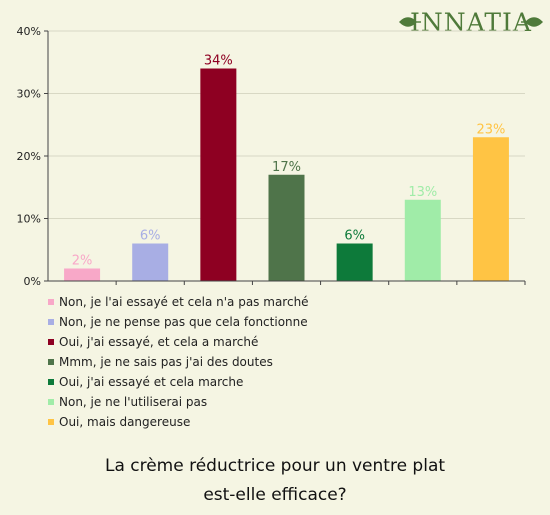  I want to click on value-label-6: 23%, so click(490, 129).